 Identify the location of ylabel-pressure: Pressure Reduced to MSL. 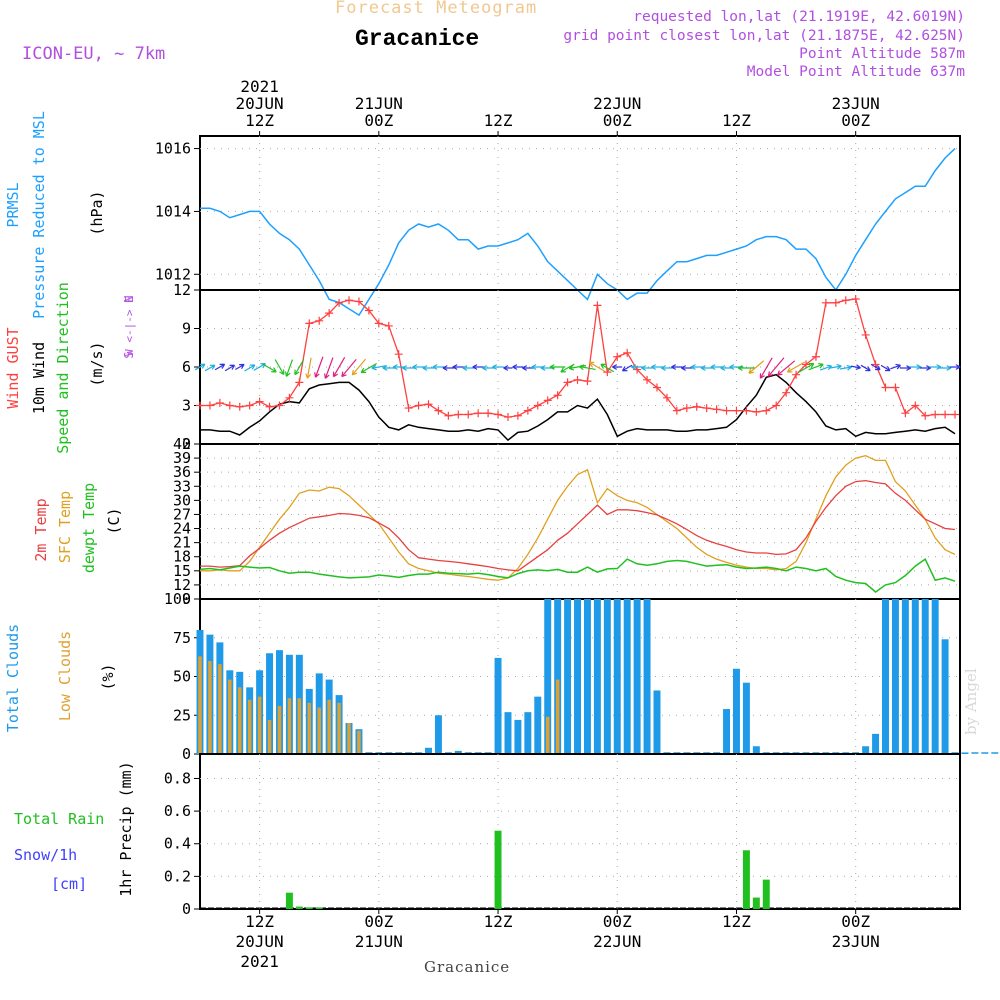
(39, 215).